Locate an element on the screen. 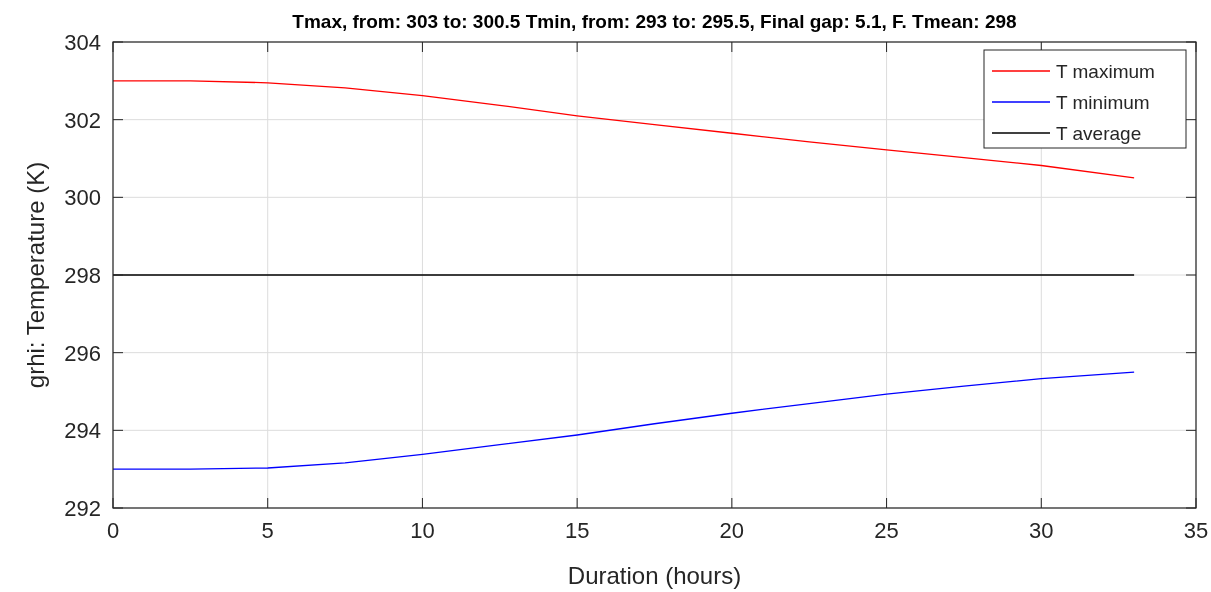 This screenshot has height=592, width=1211. y-tick-label: 292 is located at coordinates (82, 508).